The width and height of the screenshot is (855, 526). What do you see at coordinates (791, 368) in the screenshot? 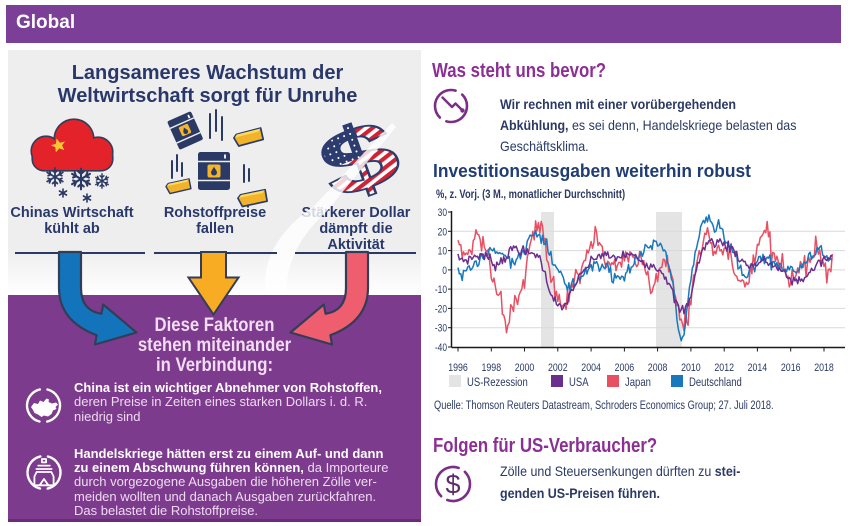
I see `svg-text: 2016` at bounding box center [791, 368].